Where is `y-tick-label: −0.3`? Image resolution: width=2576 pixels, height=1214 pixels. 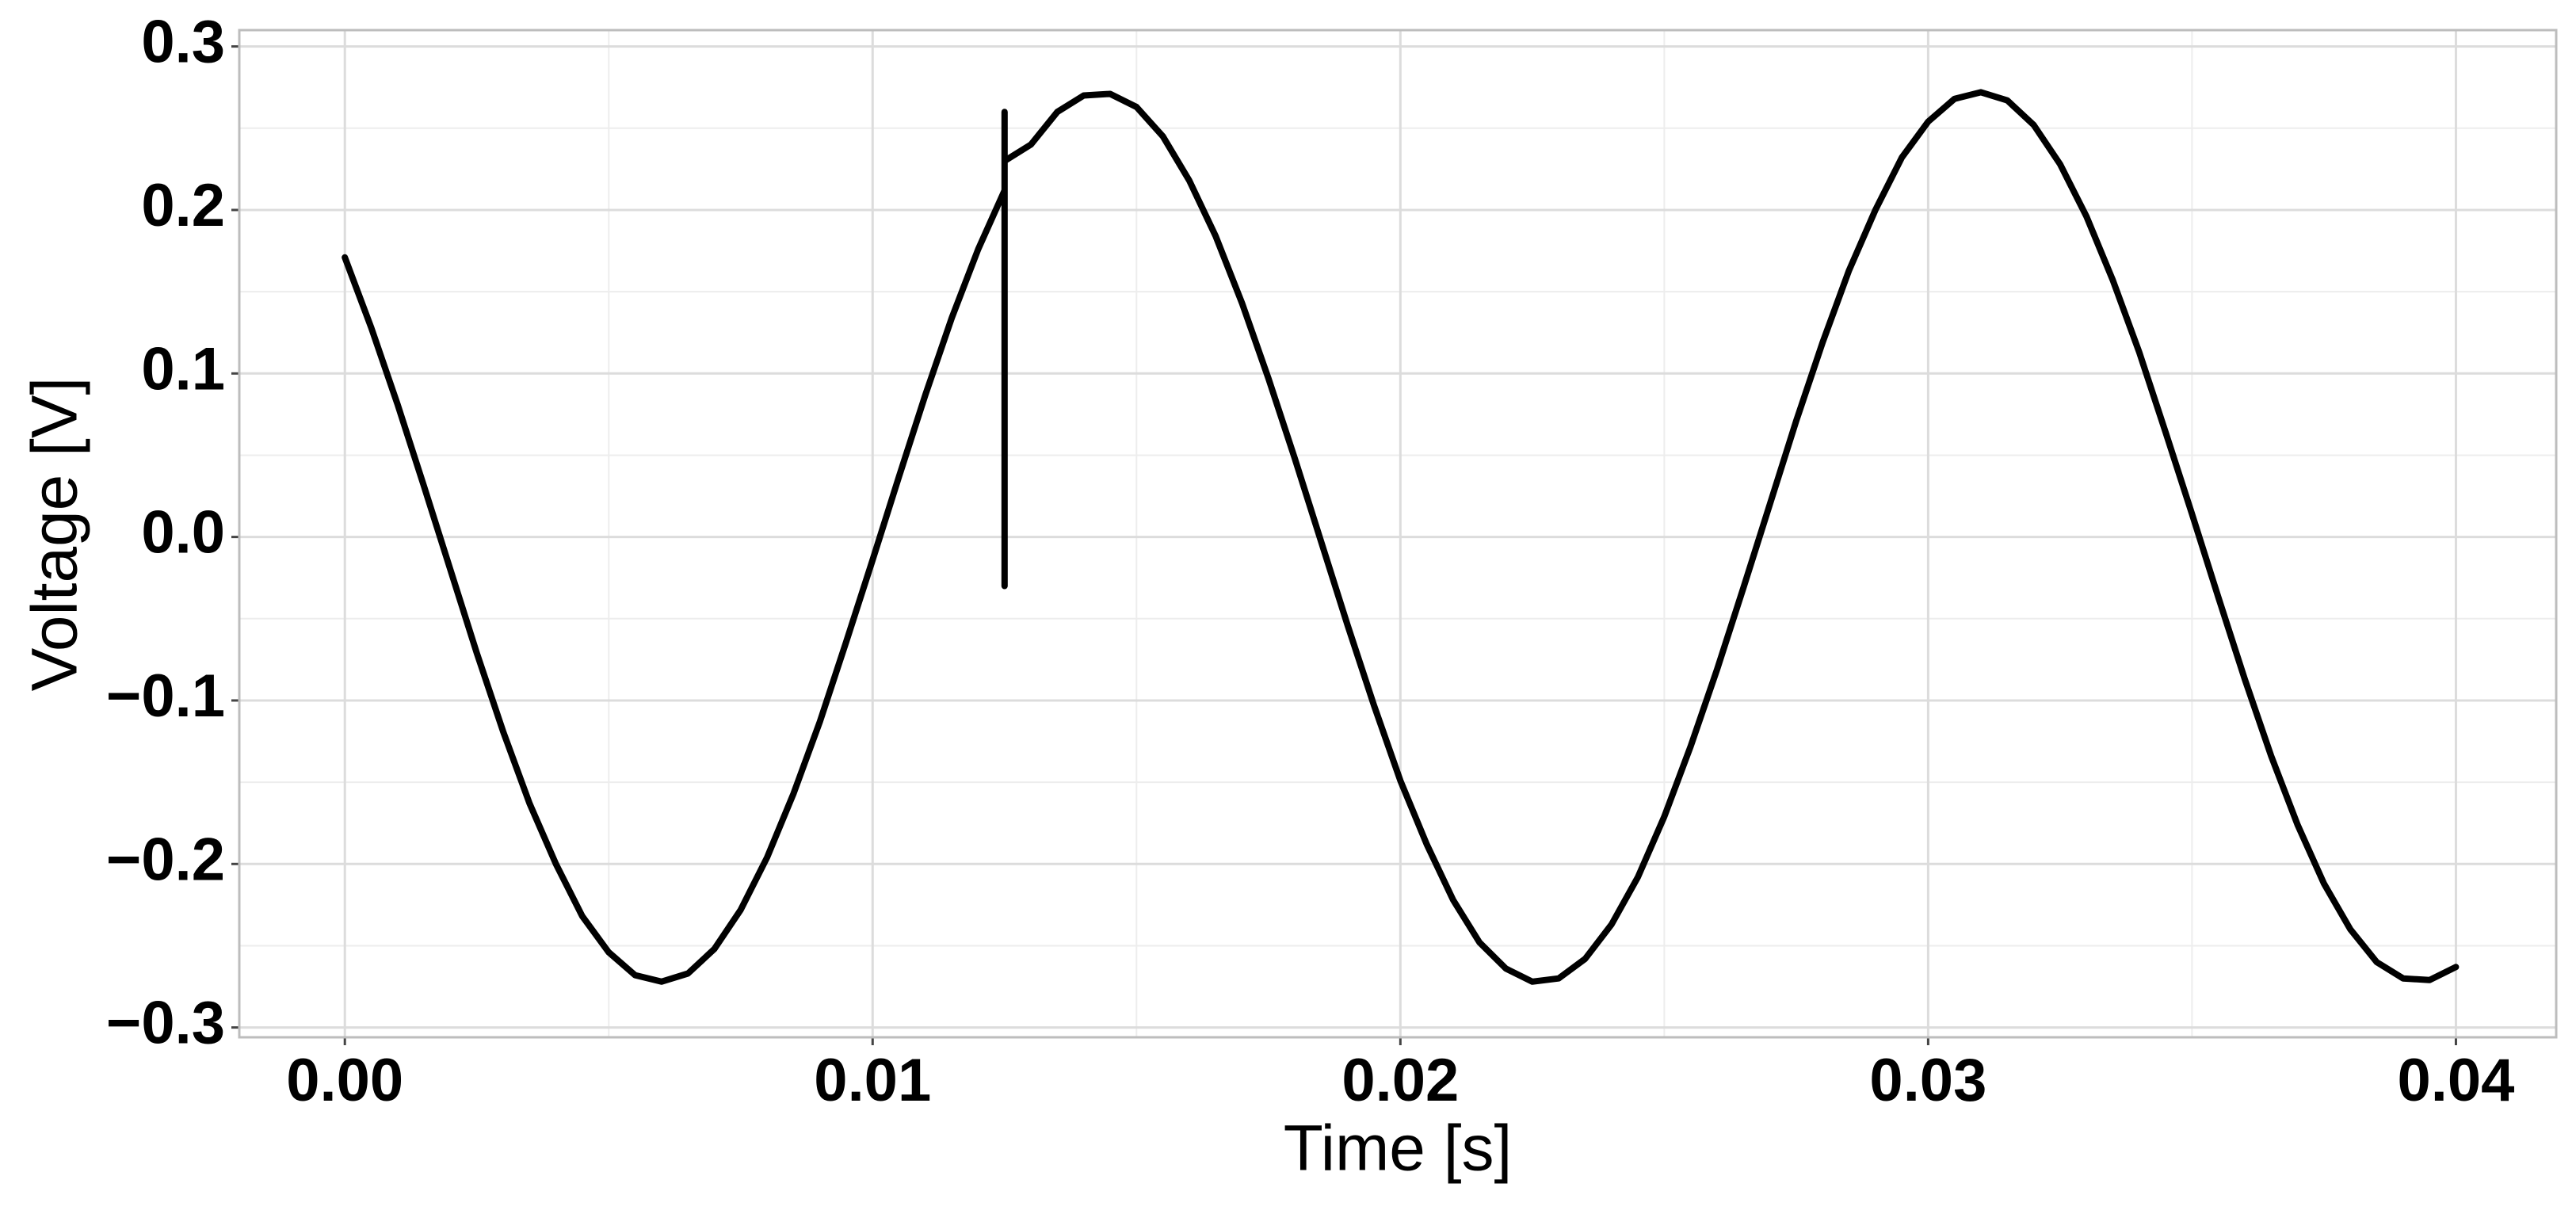
y-tick-label: −0.3 is located at coordinates (165, 1023).